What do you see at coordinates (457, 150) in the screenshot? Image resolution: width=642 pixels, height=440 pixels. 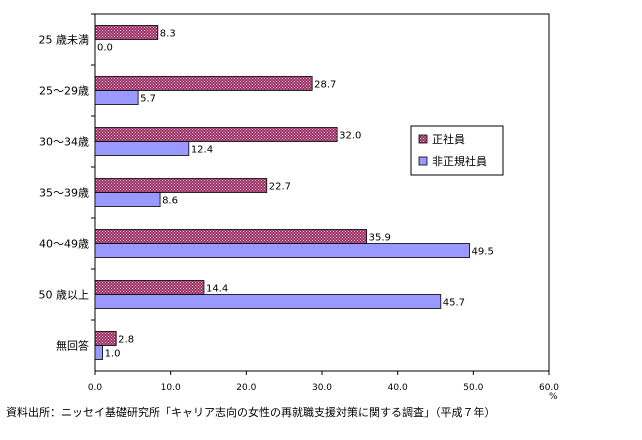 I see `legend: 正社員 非正規社員` at bounding box center [457, 150].